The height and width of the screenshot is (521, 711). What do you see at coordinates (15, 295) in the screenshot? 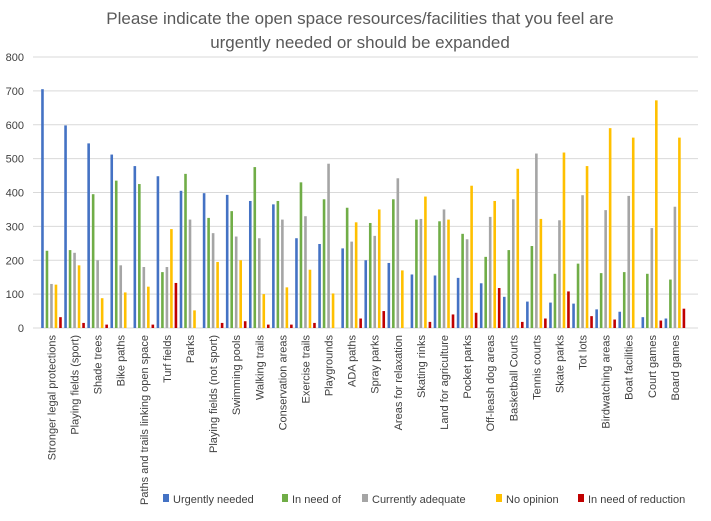
I see `y-tick-label: 100` at bounding box center [15, 295].